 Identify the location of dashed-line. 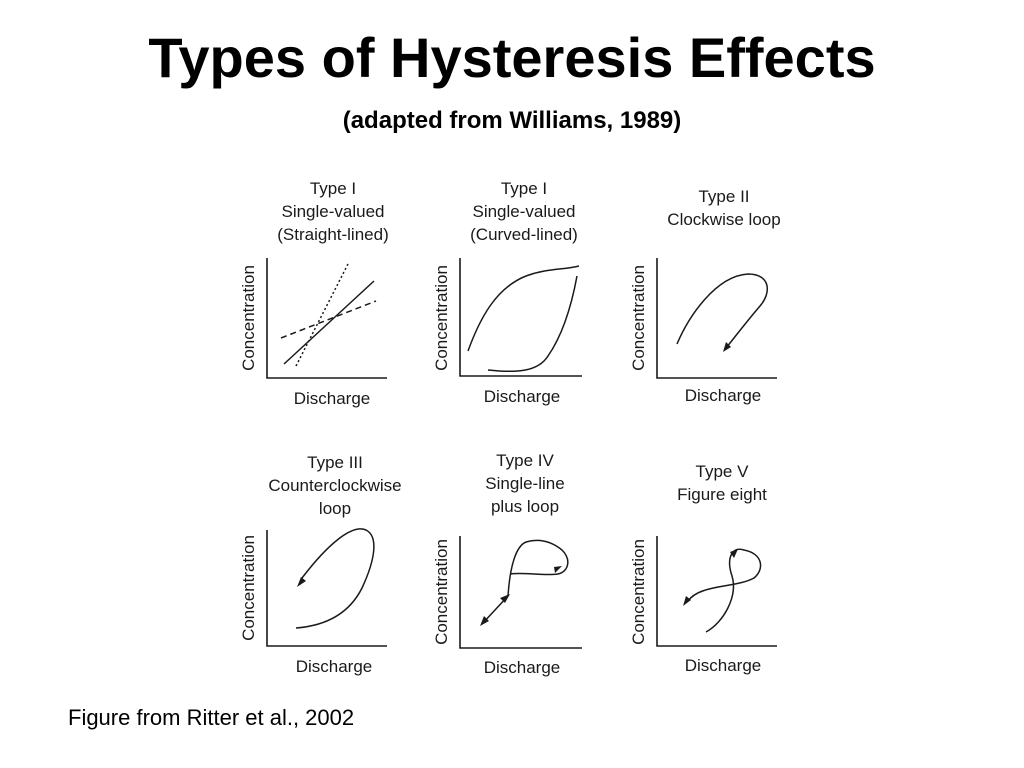
(328, 319).